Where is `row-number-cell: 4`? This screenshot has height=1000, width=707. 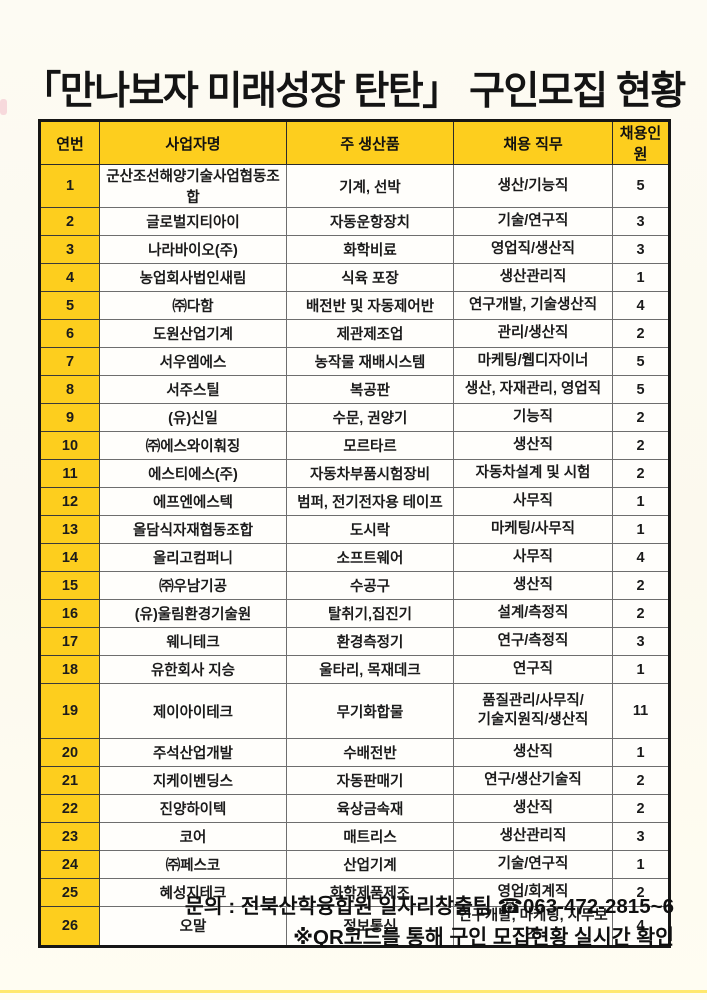 row-number-cell: 4 is located at coordinates (69, 277).